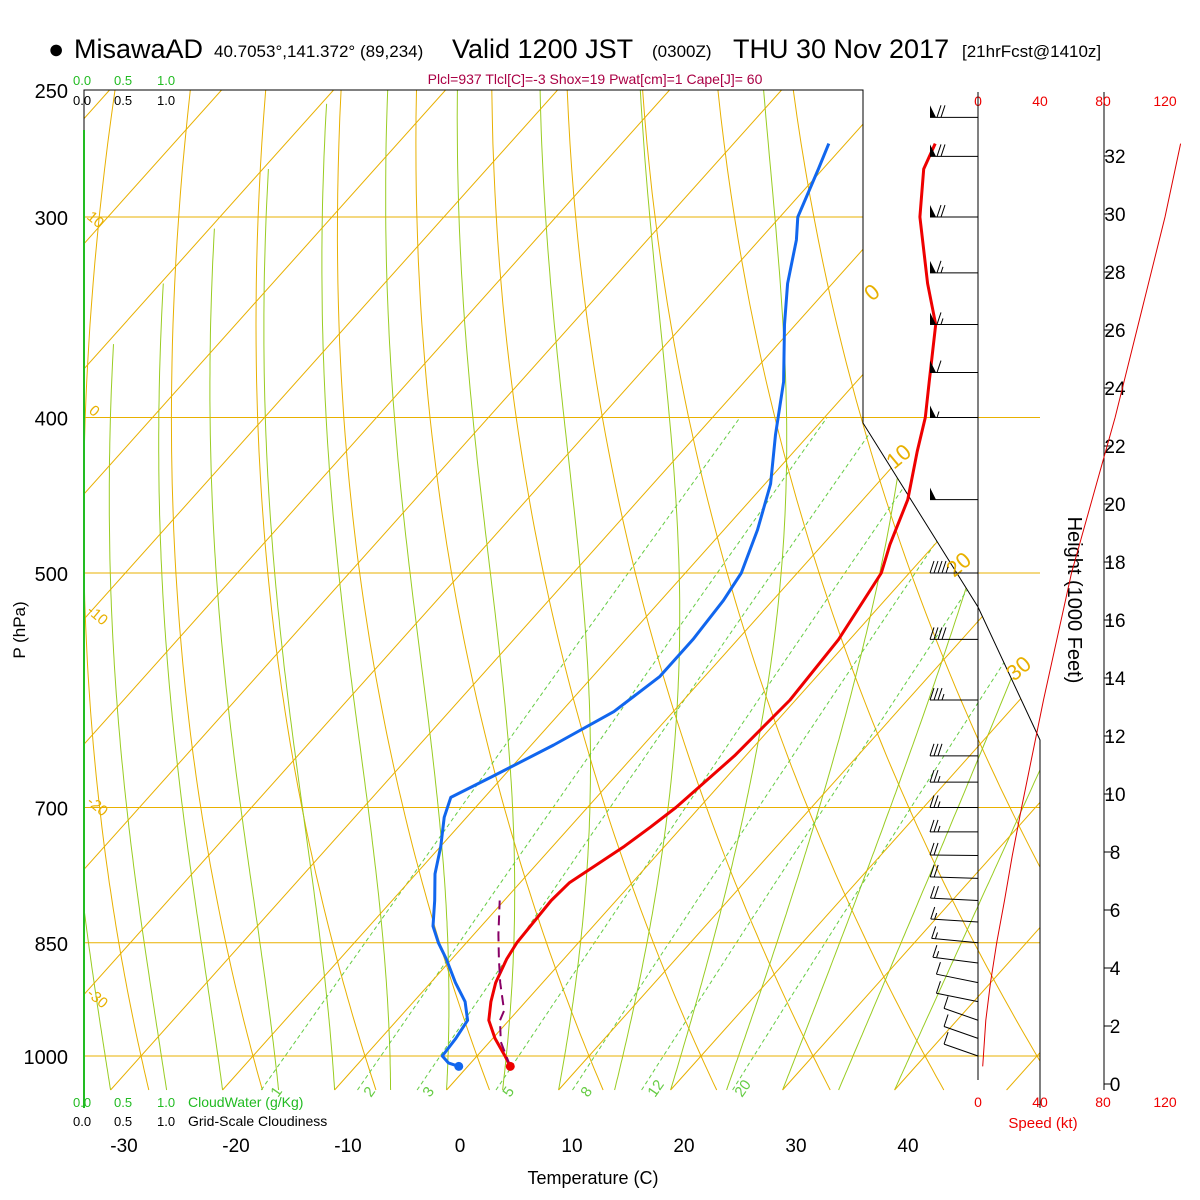 The height and width of the screenshot is (1200, 1200). What do you see at coordinates (1115, 1085) in the screenshot?
I see `height-tick-label: 0` at bounding box center [1115, 1085].